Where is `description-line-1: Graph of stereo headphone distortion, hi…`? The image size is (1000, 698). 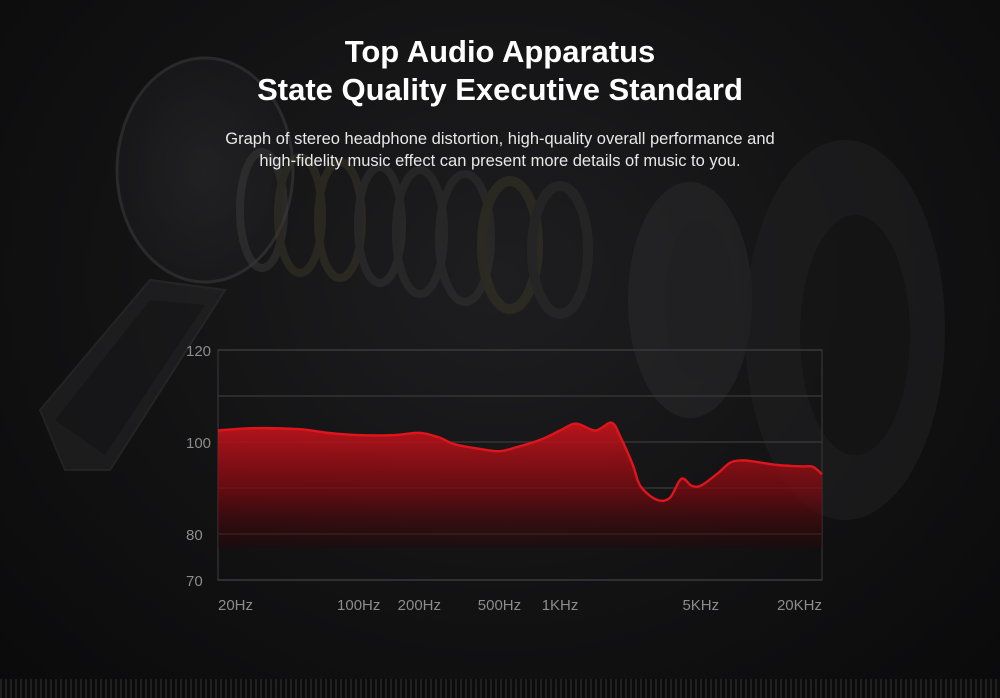
description-line-1: Graph of stereo headphone distortion, hi… is located at coordinates (500, 139).